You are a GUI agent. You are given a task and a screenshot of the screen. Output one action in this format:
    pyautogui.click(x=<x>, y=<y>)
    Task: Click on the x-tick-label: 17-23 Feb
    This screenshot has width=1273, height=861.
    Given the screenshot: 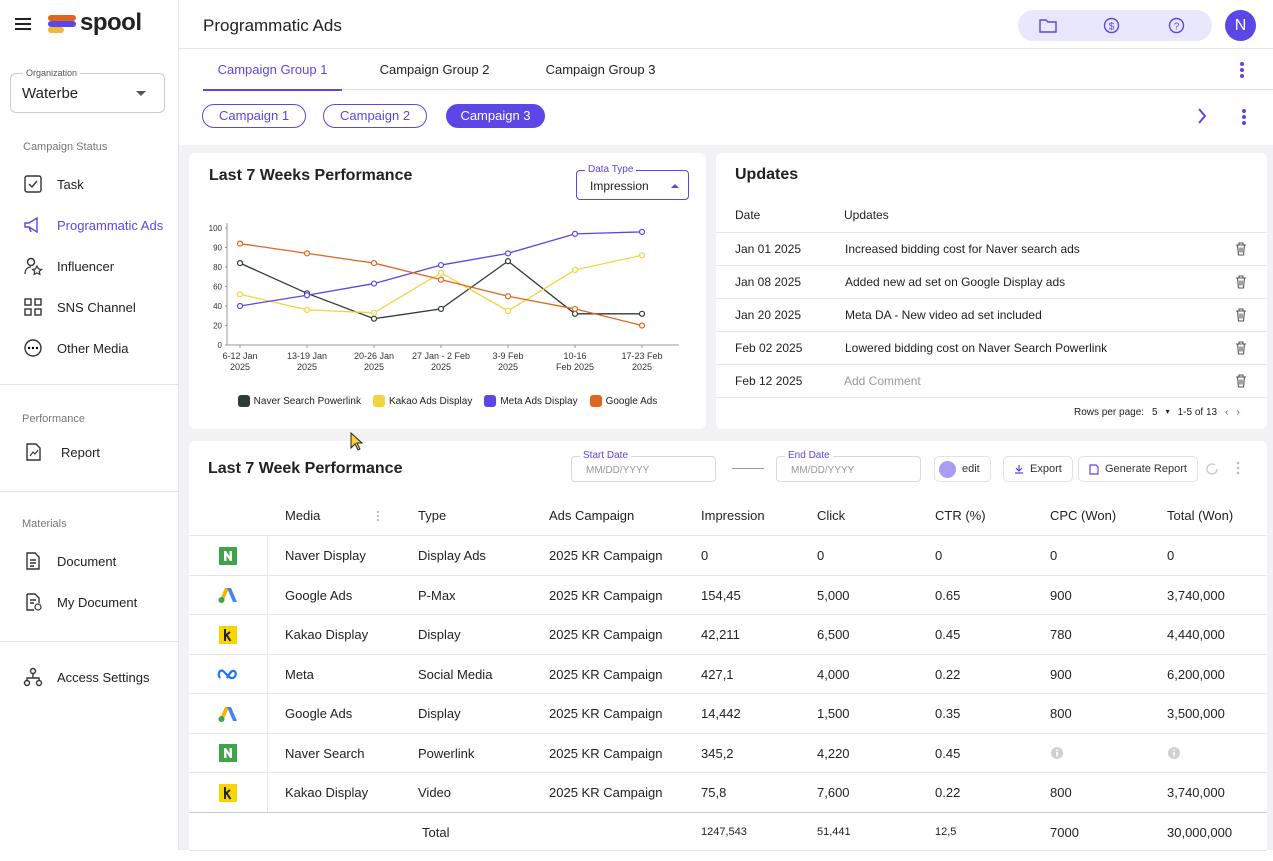 What is the action you would take?
    pyautogui.click(x=641, y=356)
    